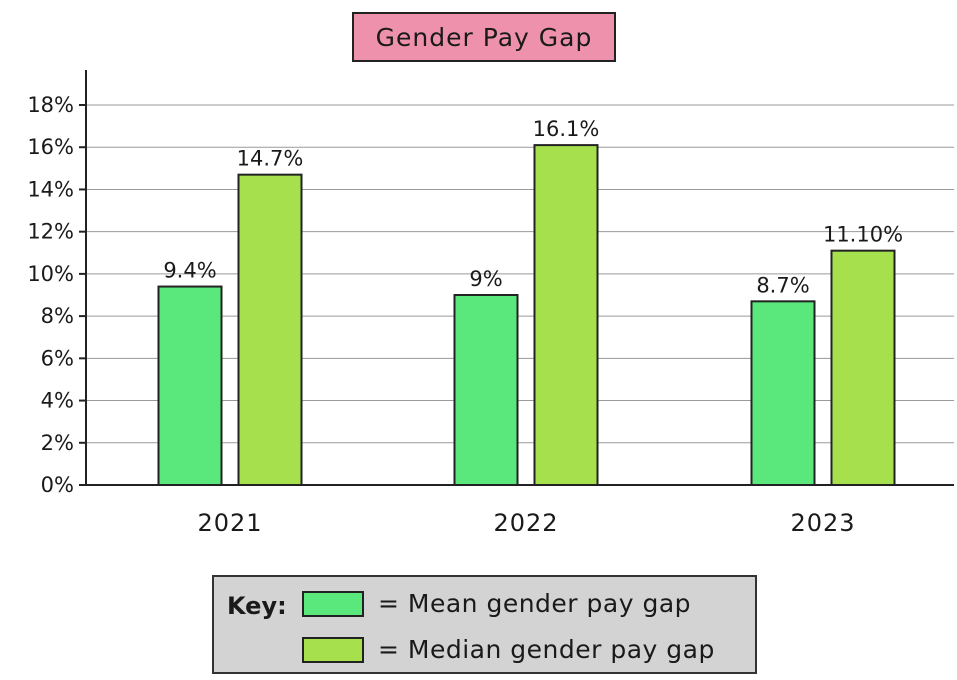 Image resolution: width=957 pixels, height=680 pixels. What do you see at coordinates (50, 274) in the screenshot?
I see `y-tick-label: 10%` at bounding box center [50, 274].